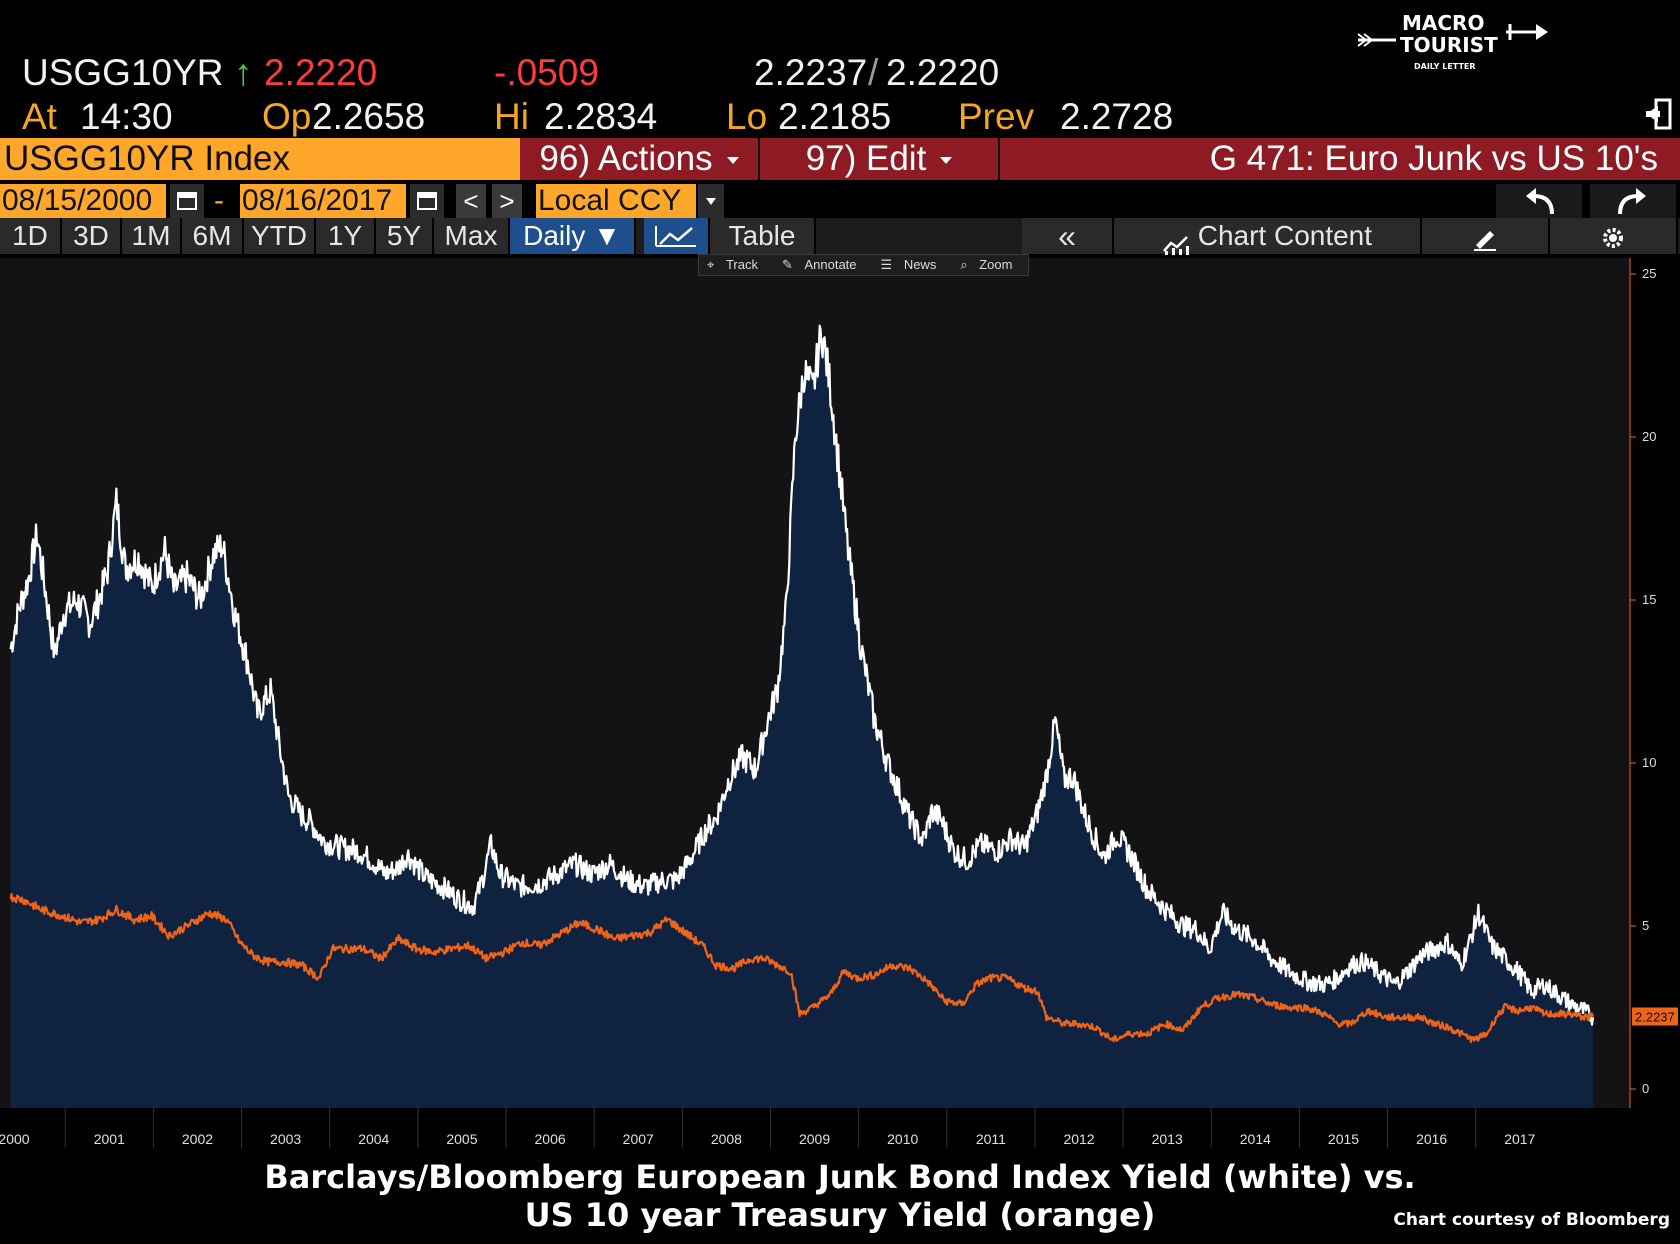 This screenshot has width=1680, height=1244. I want to click on collapse-icon: «, so click(1068, 236).